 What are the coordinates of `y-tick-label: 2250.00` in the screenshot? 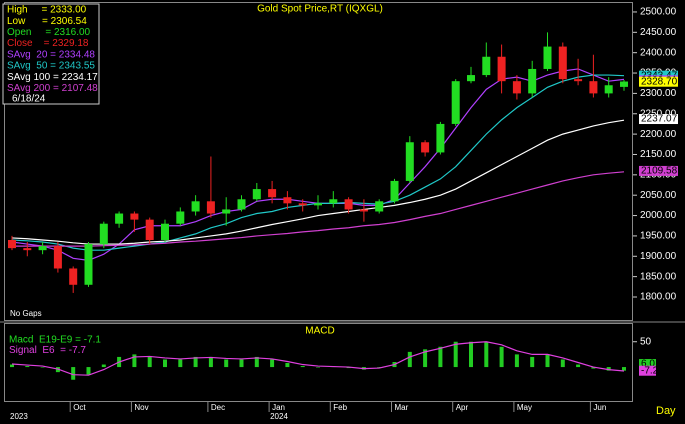 It's located at (658, 113).